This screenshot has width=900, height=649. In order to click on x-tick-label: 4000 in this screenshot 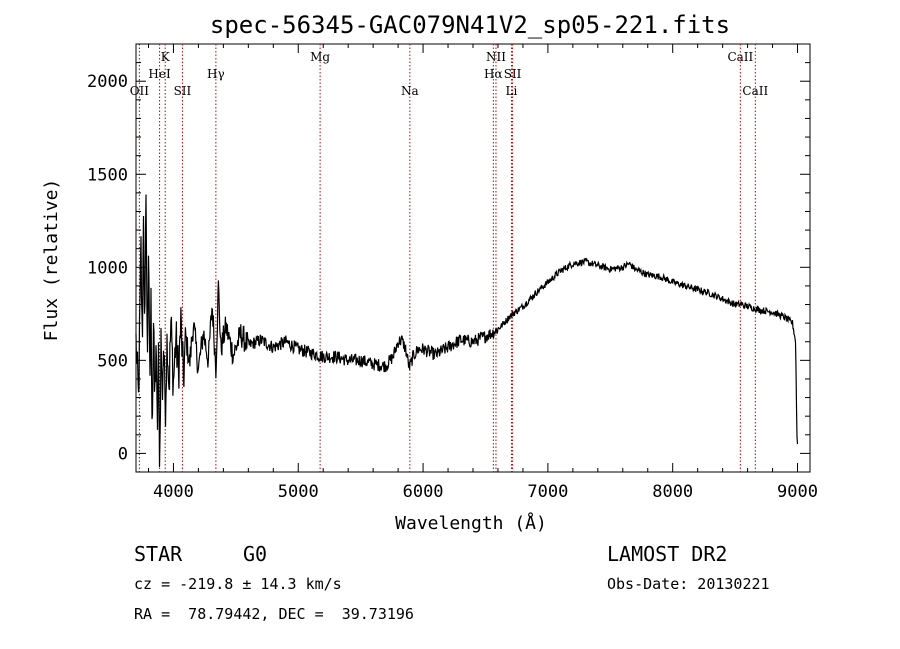, I will do `click(173, 492)`.